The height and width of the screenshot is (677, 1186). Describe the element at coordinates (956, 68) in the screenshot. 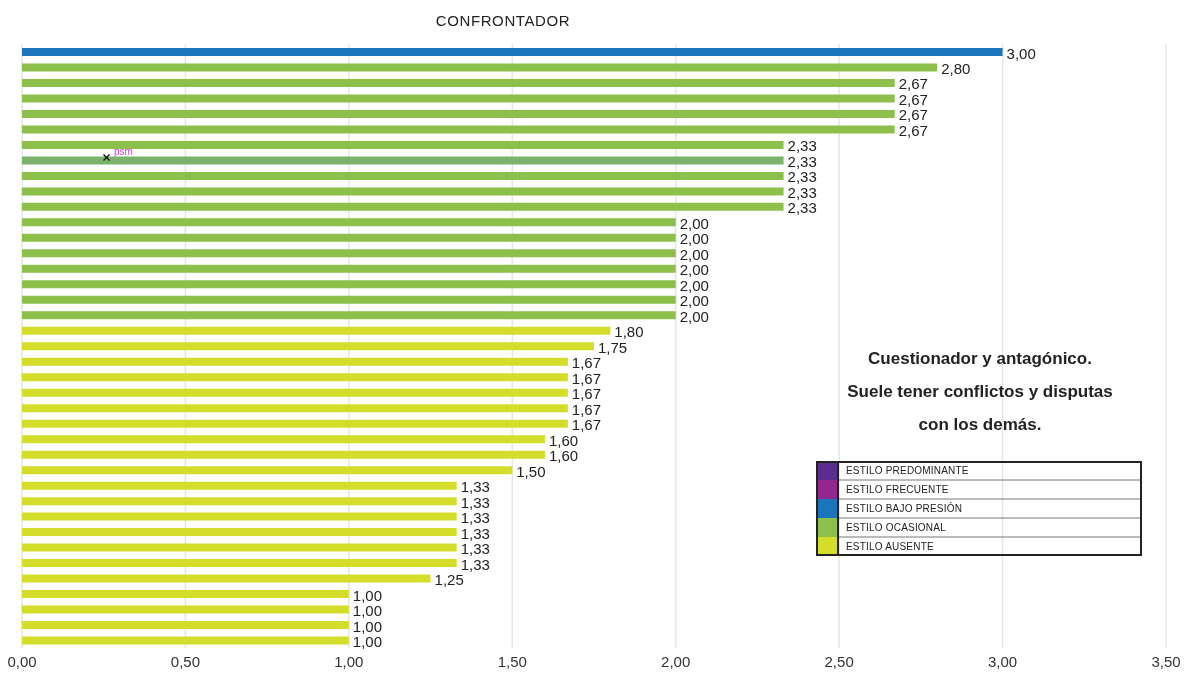

I see `data-label: 2,80` at that location.